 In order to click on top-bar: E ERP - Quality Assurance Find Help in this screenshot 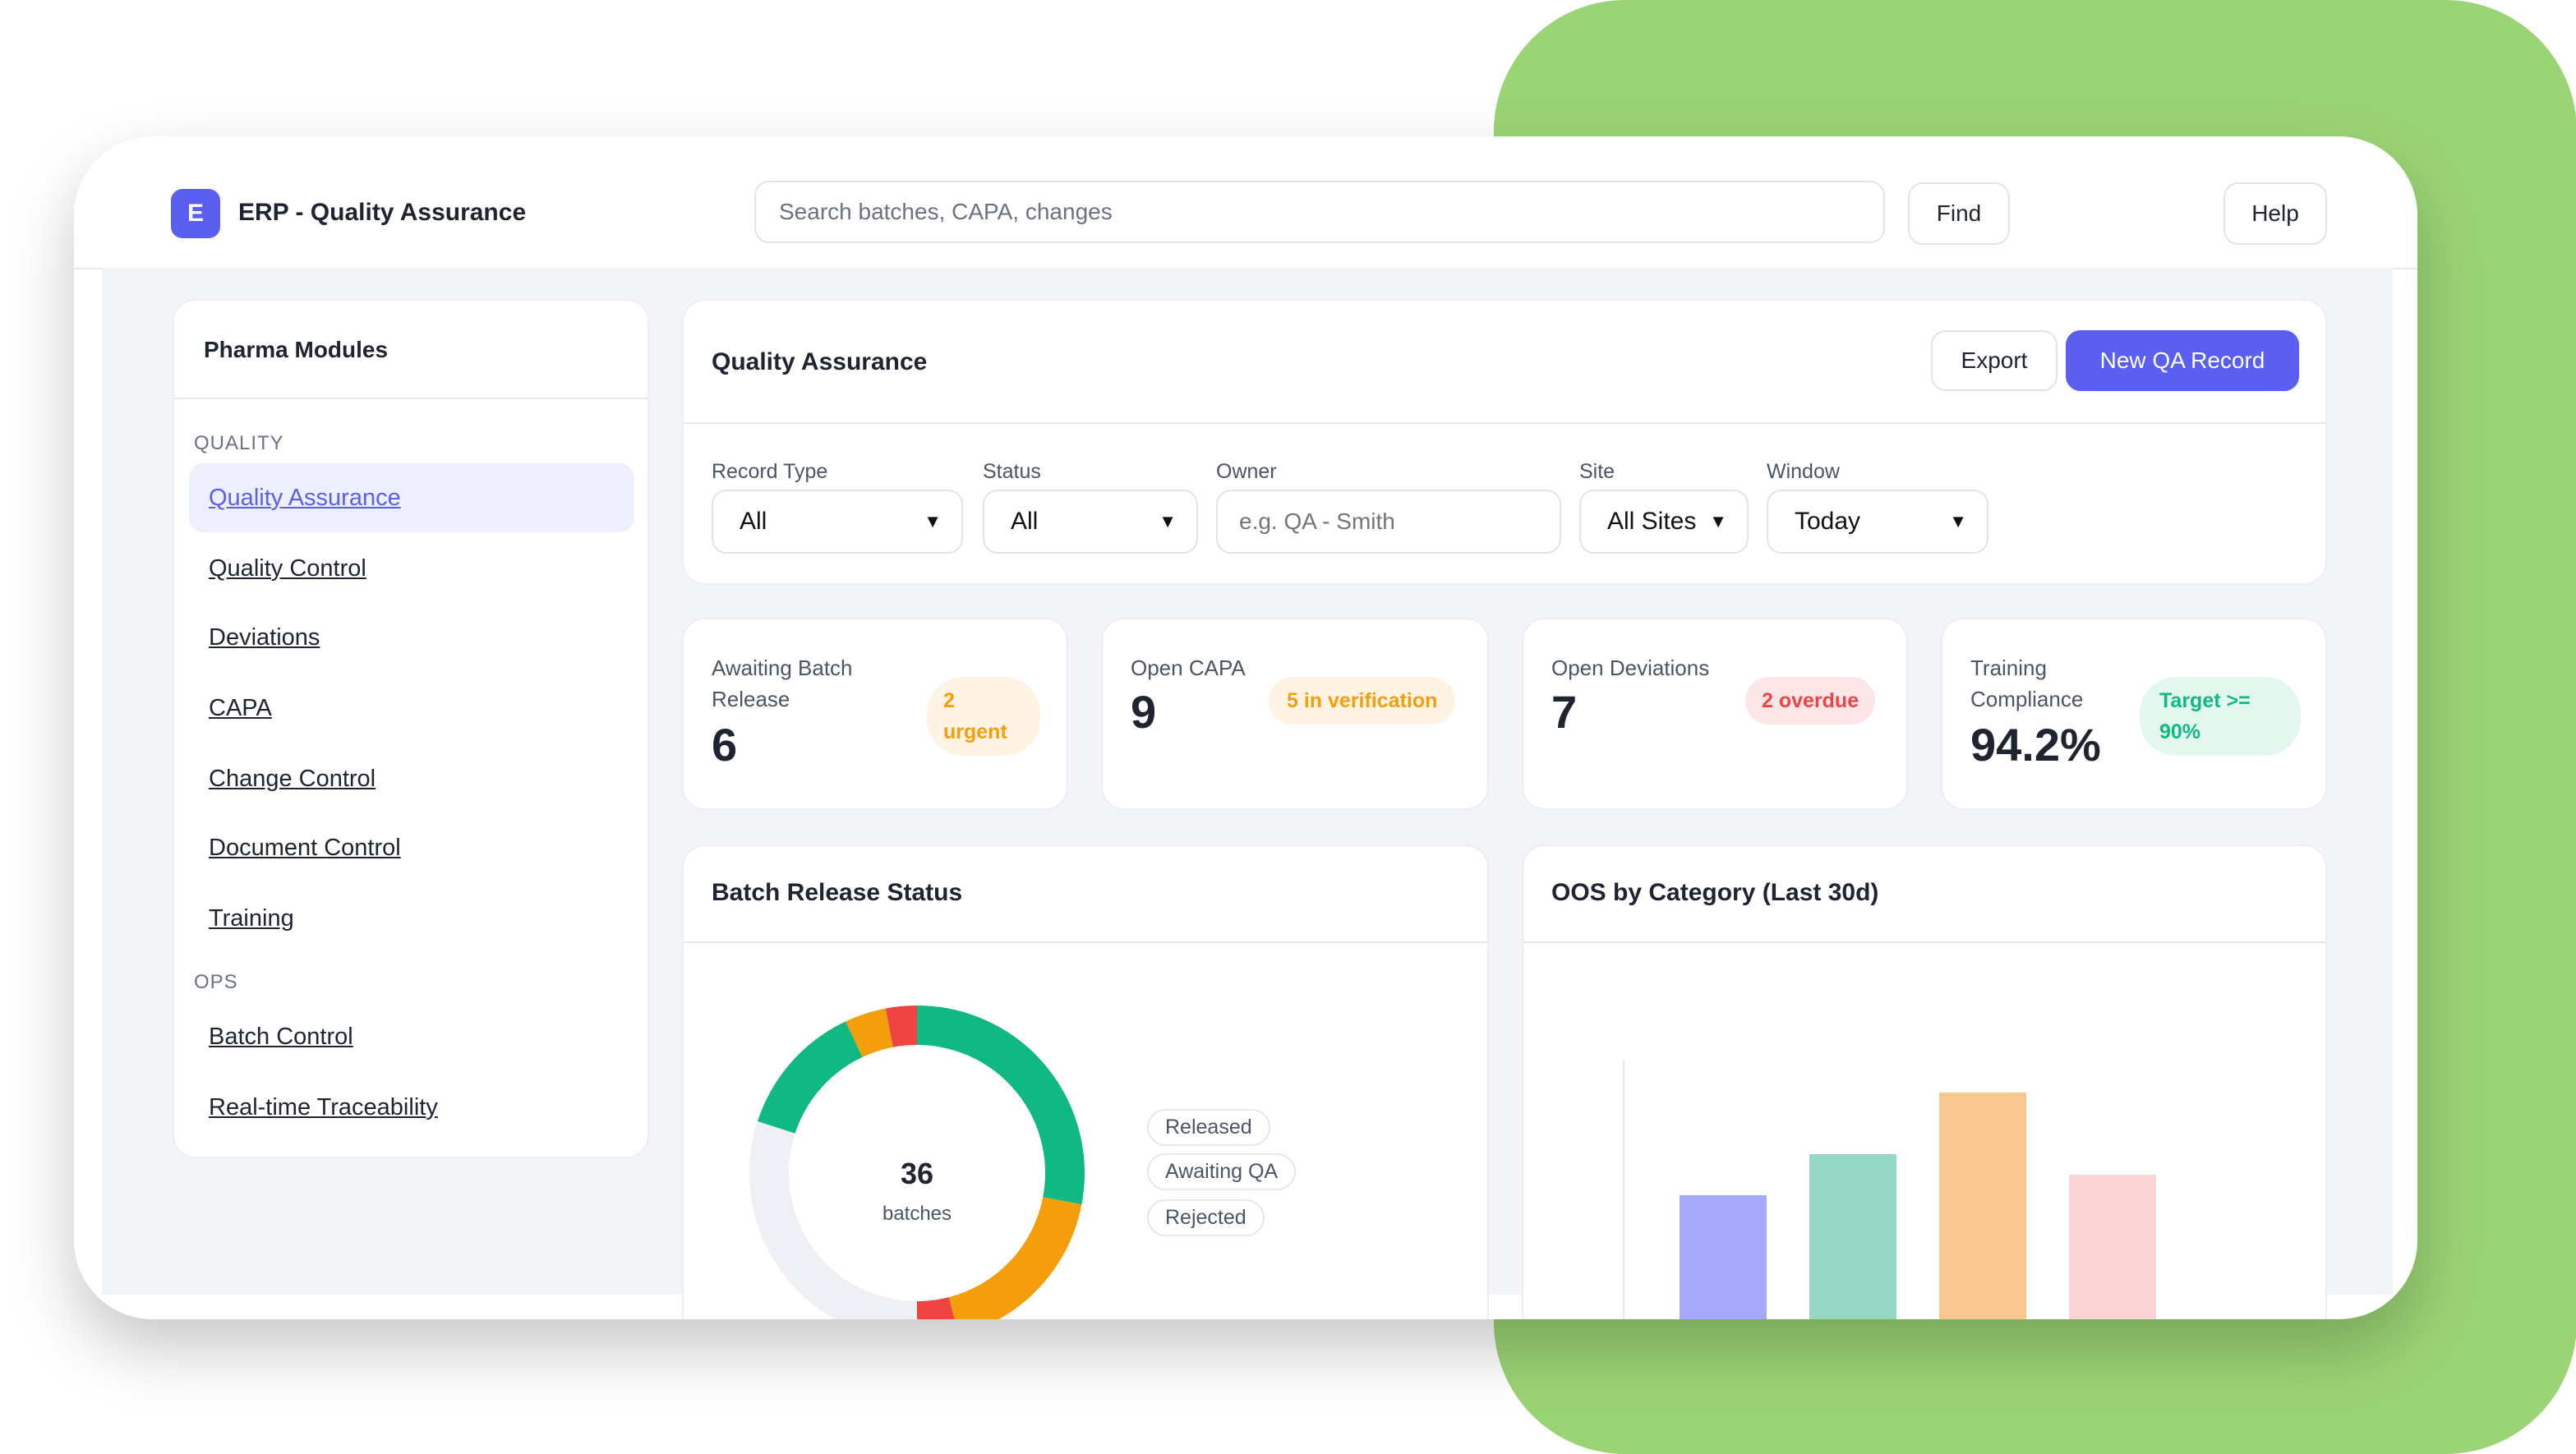, I will do `click(1245, 202)`.